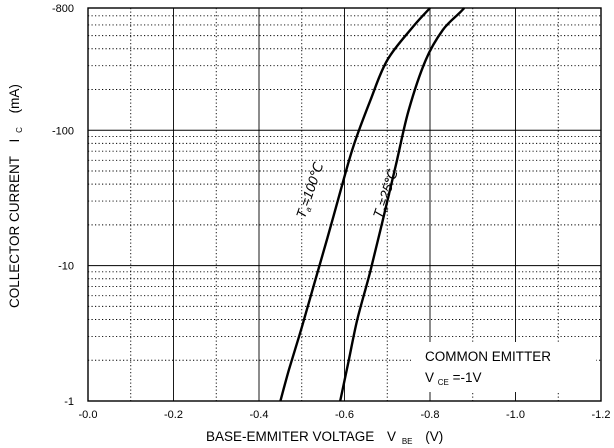 The image size is (614, 448). Describe the element at coordinates (443, 382) in the screenshot. I see `annotation-symbol-subscript: CE` at that location.